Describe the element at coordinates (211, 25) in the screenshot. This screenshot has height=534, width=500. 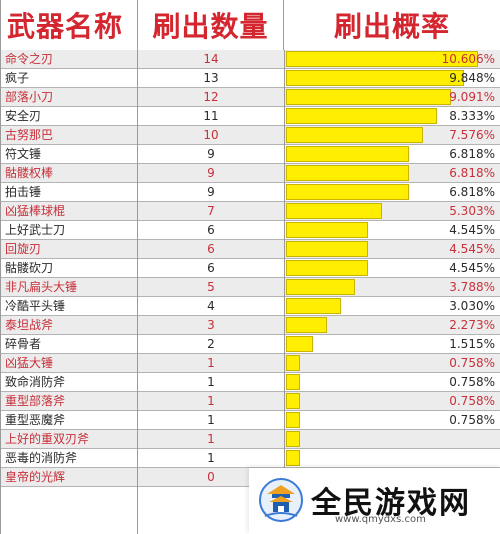
I see `header-drop-count: 刷出数量` at that location.